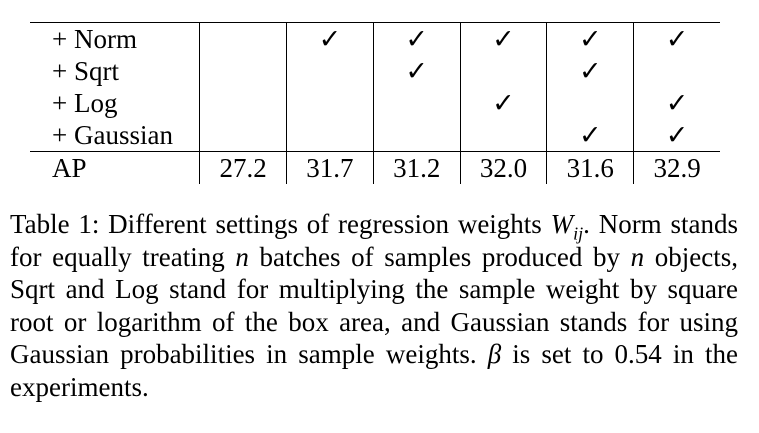 This screenshot has width=759, height=433. I want to click on math-subscript: ij, so click(578, 233).